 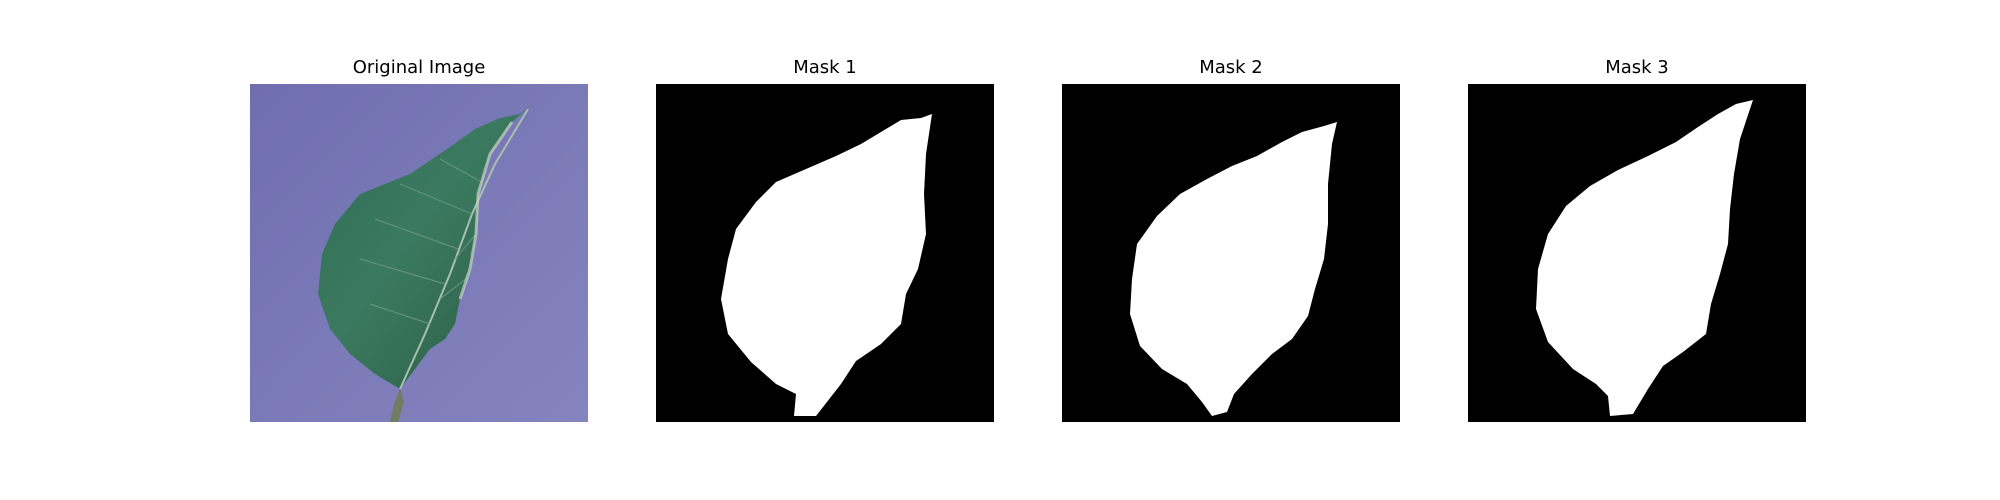 I want to click on panel-mask-1: Mask 1, so click(x=825, y=239).